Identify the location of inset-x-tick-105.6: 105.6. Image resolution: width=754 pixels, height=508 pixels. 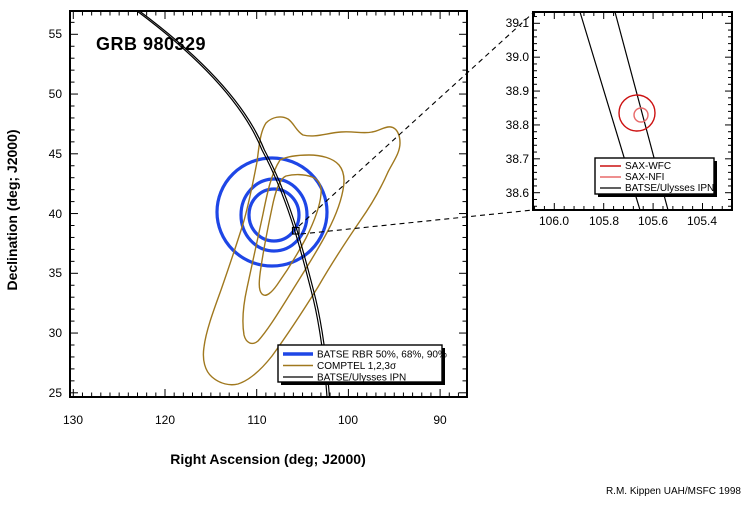
(653, 221).